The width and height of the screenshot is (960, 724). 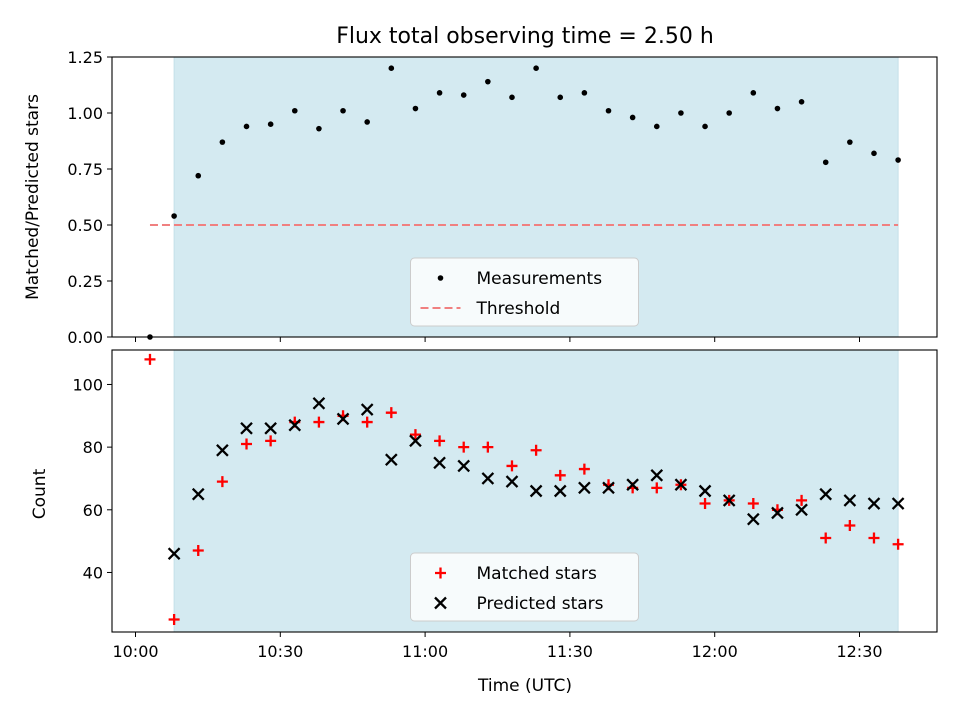 What do you see at coordinates (85, 57) in the screenshot?
I see `y-tick-label: 1.25` at bounding box center [85, 57].